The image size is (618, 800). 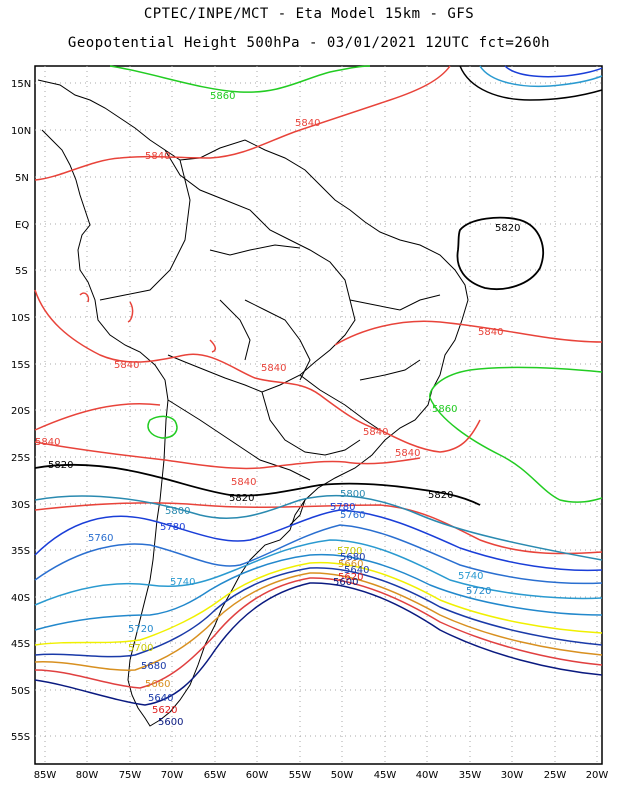 What do you see at coordinates (20, 644) in the screenshot?
I see `lat-label: 45S` at bounding box center [20, 644].